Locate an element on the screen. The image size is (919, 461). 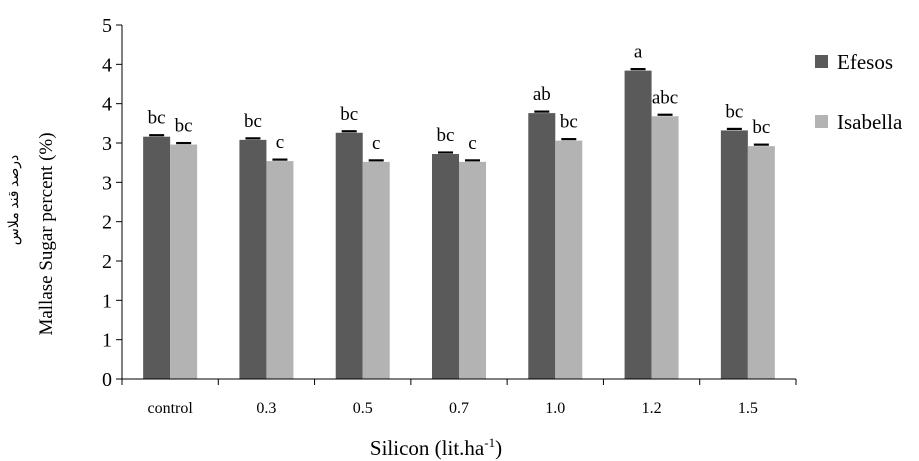
x-tick-label: 1.2 is located at coordinates (652, 408).